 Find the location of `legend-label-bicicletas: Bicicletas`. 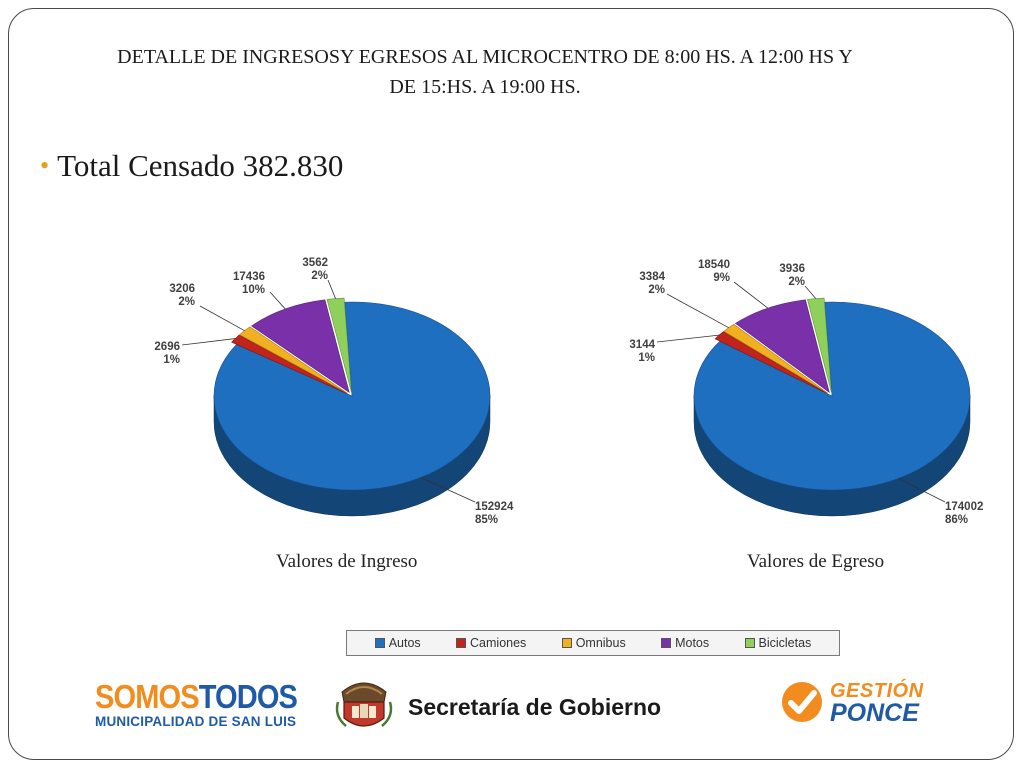

legend-label-bicicletas: Bicicletas is located at coordinates (785, 643).